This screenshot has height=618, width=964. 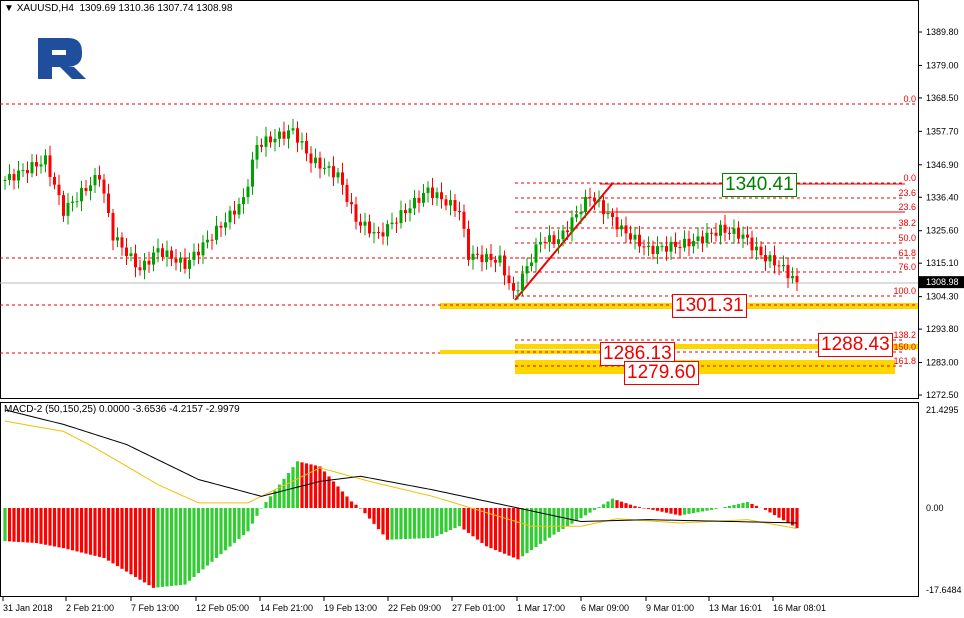 I want to click on price-tick-label: 1325.60, so click(x=942, y=231).